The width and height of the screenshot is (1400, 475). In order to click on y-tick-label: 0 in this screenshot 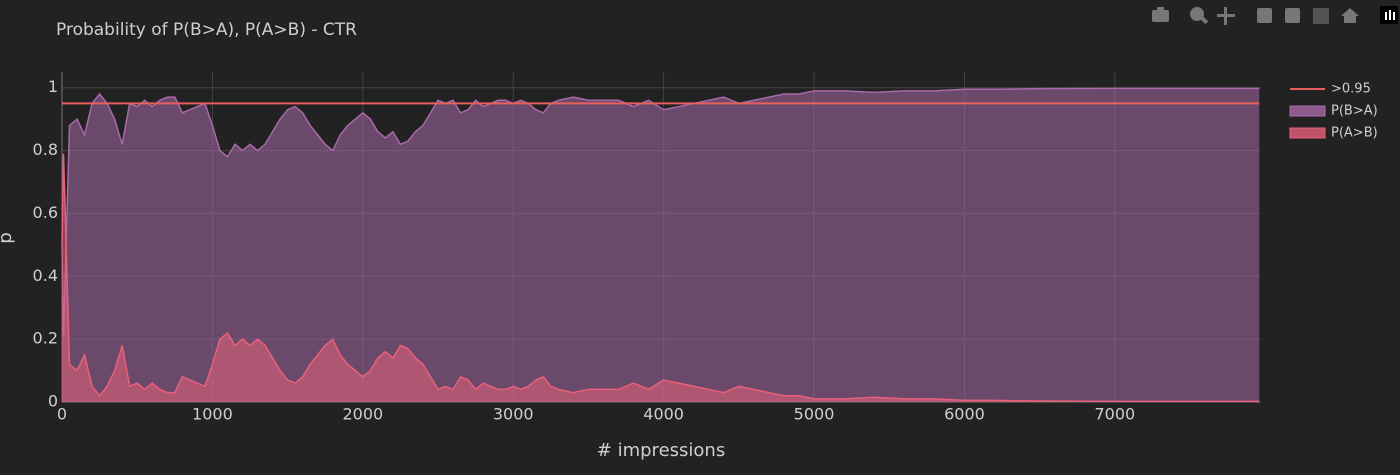, I will do `click(53, 401)`.